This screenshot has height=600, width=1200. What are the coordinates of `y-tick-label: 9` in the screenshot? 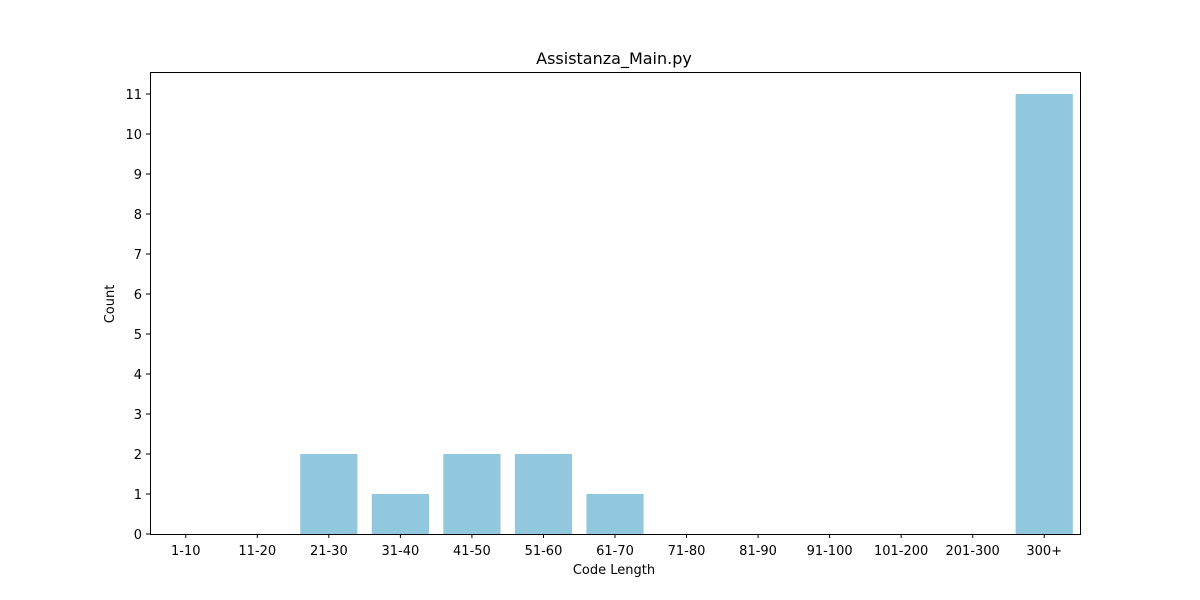 It's located at (138, 175).